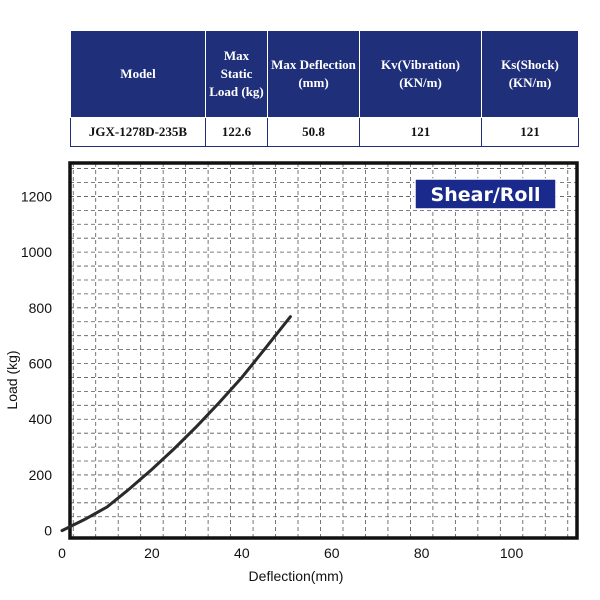 The height and width of the screenshot is (600, 600). Describe the element at coordinates (176, 424) in the screenshot. I see `load-curve` at that location.